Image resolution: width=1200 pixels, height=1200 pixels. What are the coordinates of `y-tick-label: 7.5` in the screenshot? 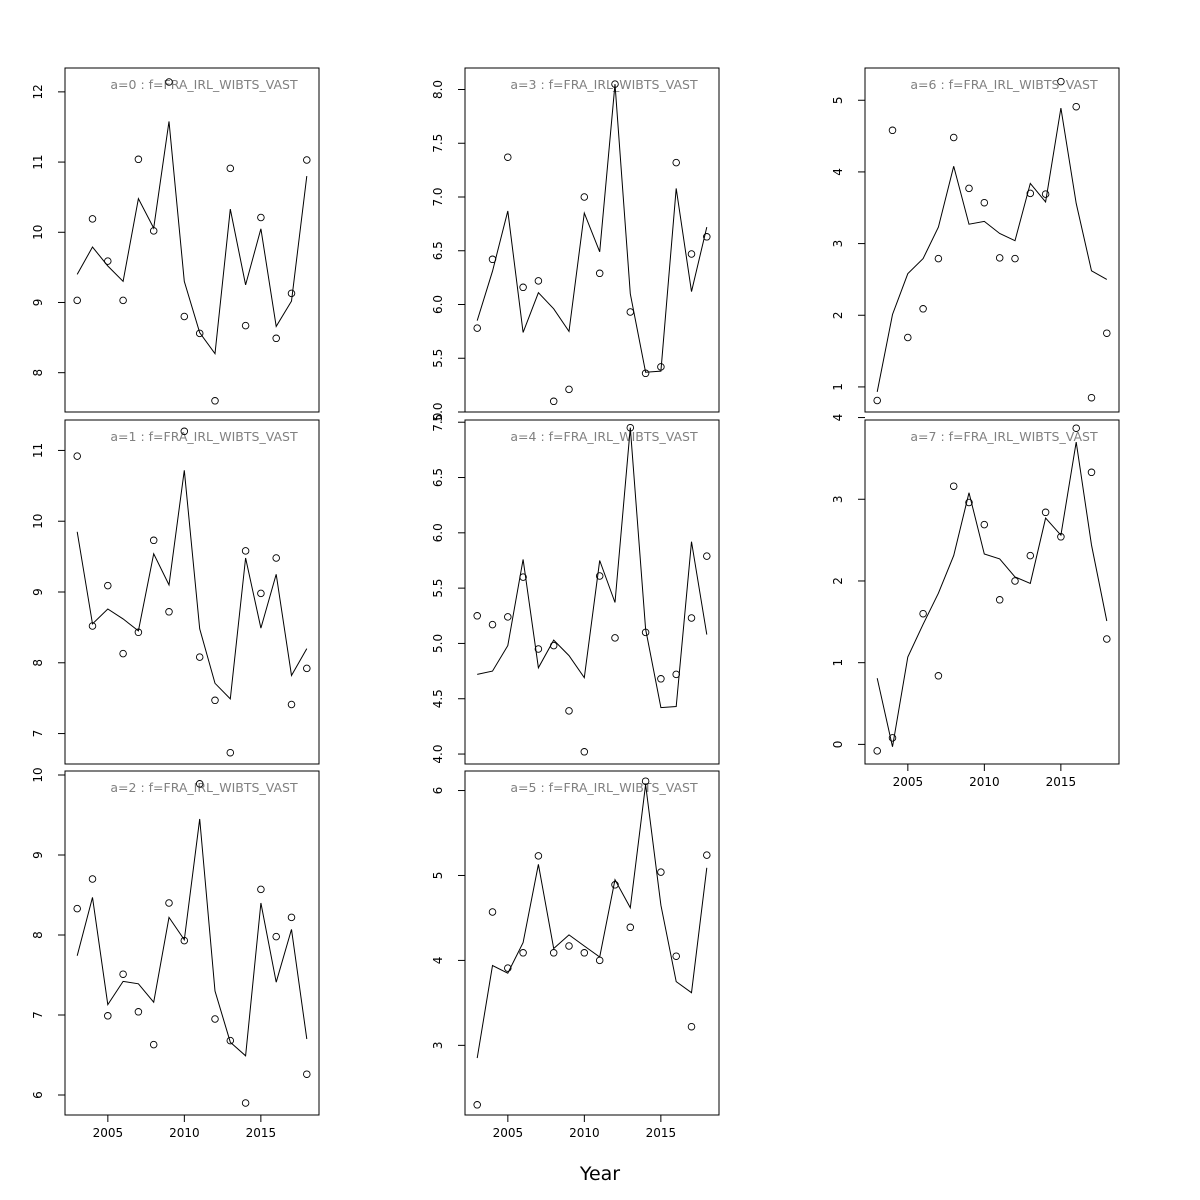 It's located at (438, 143).